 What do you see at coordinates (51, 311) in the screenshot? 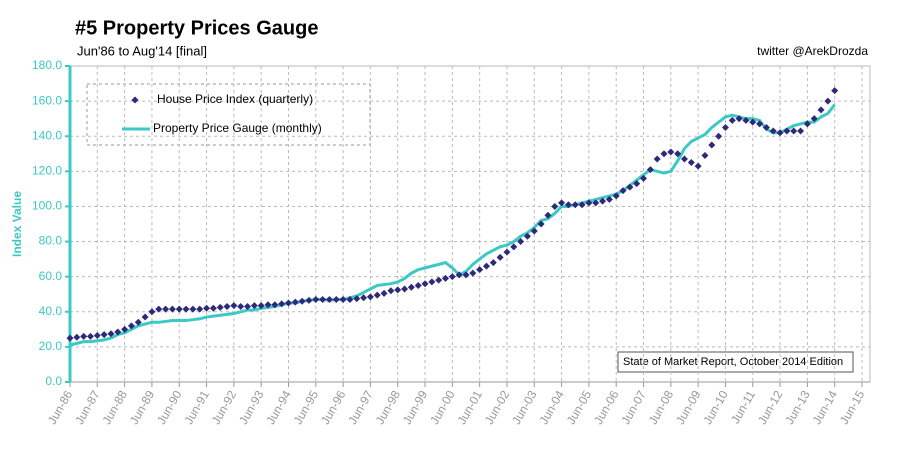
I see `y-tick-label: 40.0` at bounding box center [51, 311].